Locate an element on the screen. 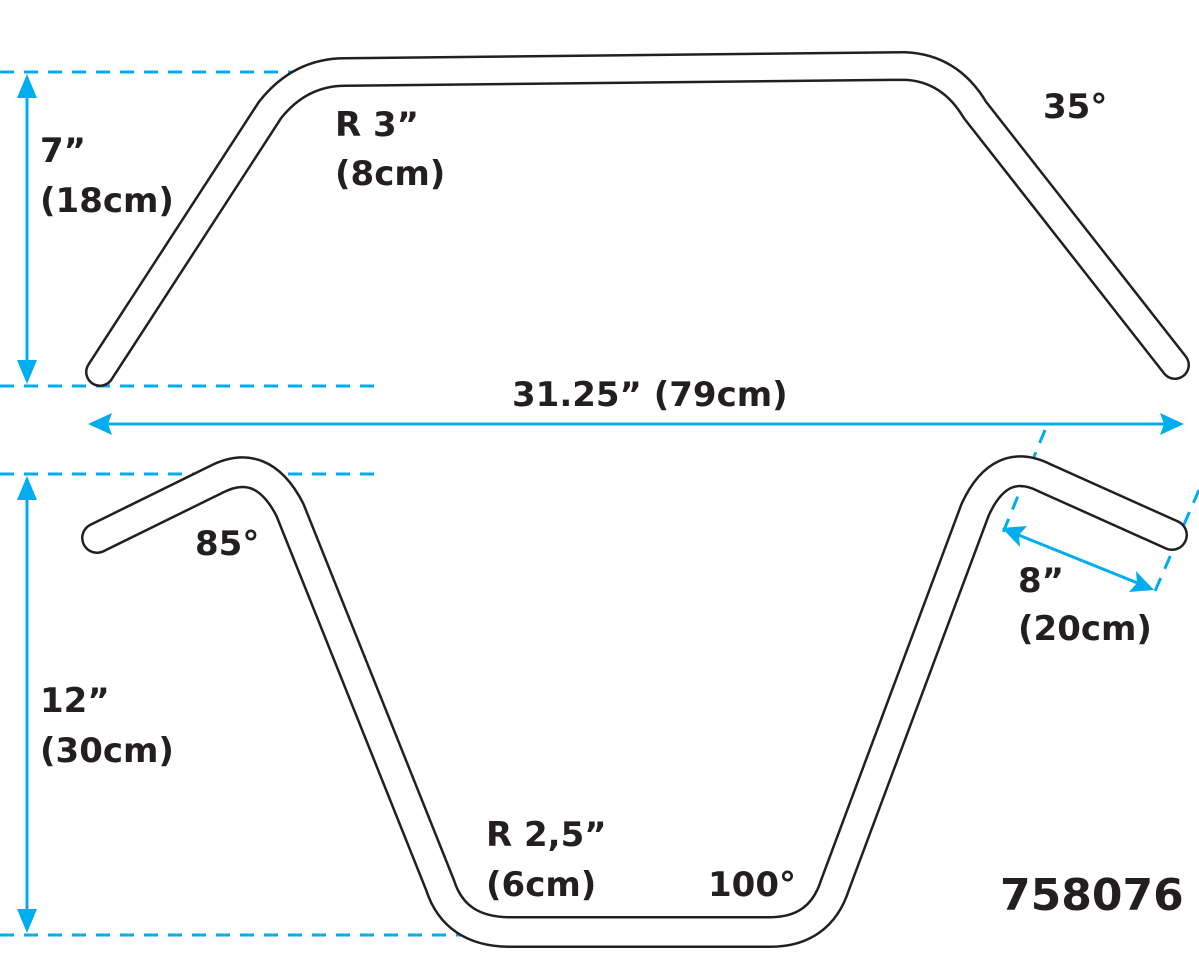 The image size is (1199, 960). top-angle-label: 35° is located at coordinates (1075, 107).